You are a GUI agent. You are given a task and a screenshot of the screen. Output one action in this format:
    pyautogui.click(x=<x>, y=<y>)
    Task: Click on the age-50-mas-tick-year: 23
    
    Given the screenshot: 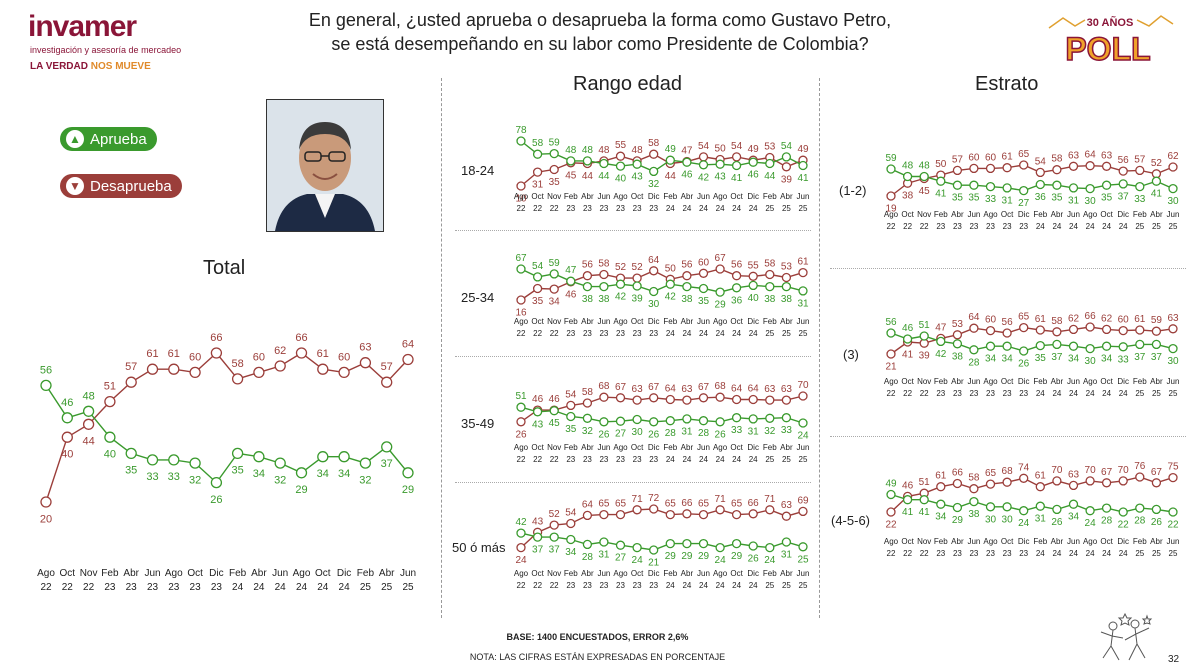 What is the action you would take?
    pyautogui.click(x=637, y=585)
    